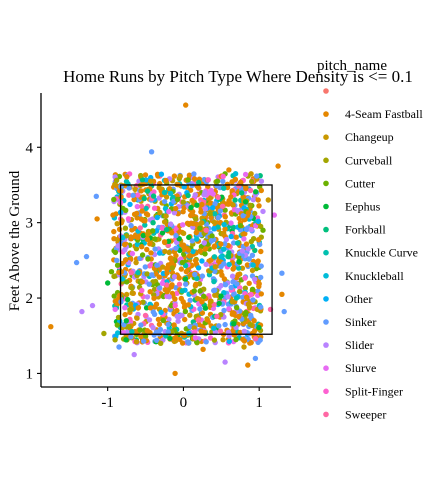 Image resolution: width=445 pixels, height=477 pixels. What do you see at coordinates (30, 374) in the screenshot?
I see `y-tick-label: 1` at bounding box center [30, 374].